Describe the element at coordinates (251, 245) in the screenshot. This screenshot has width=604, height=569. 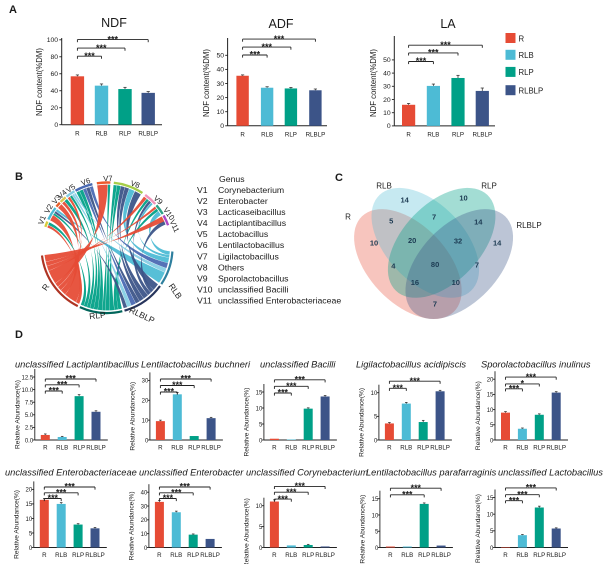
I see `svg-text: Lentilactobacillus` at that location.